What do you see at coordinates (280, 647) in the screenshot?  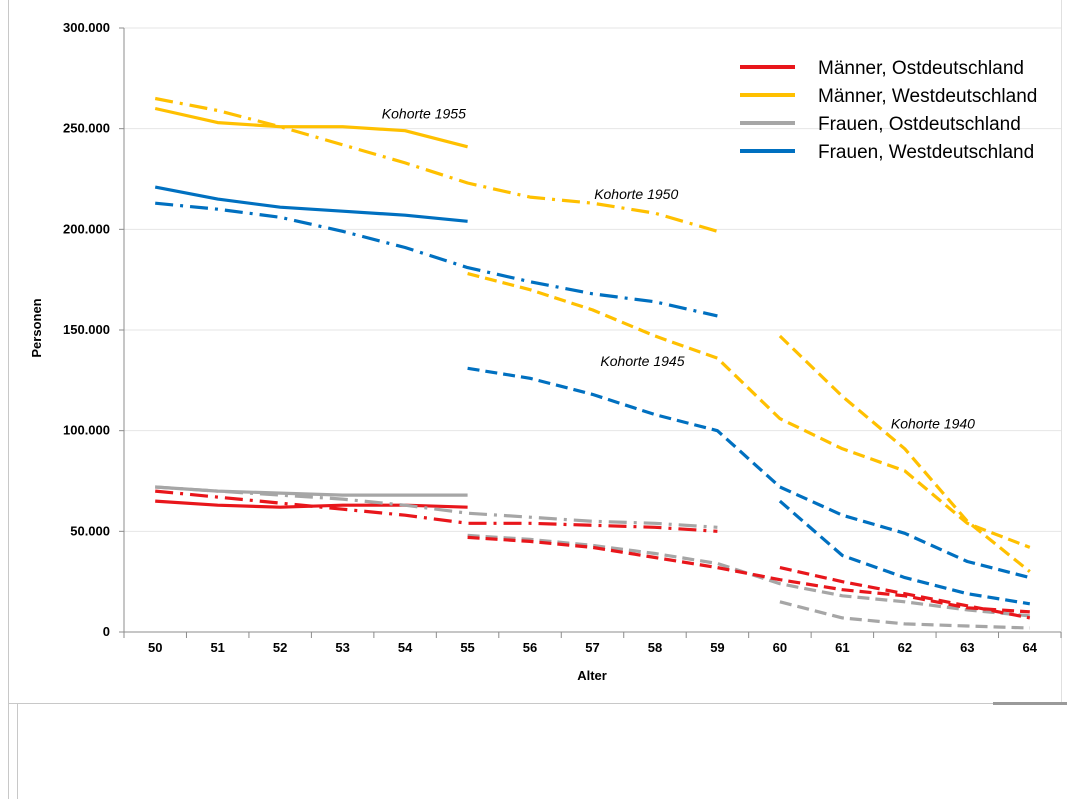 I see `x-tick-label: 52` at bounding box center [280, 647].